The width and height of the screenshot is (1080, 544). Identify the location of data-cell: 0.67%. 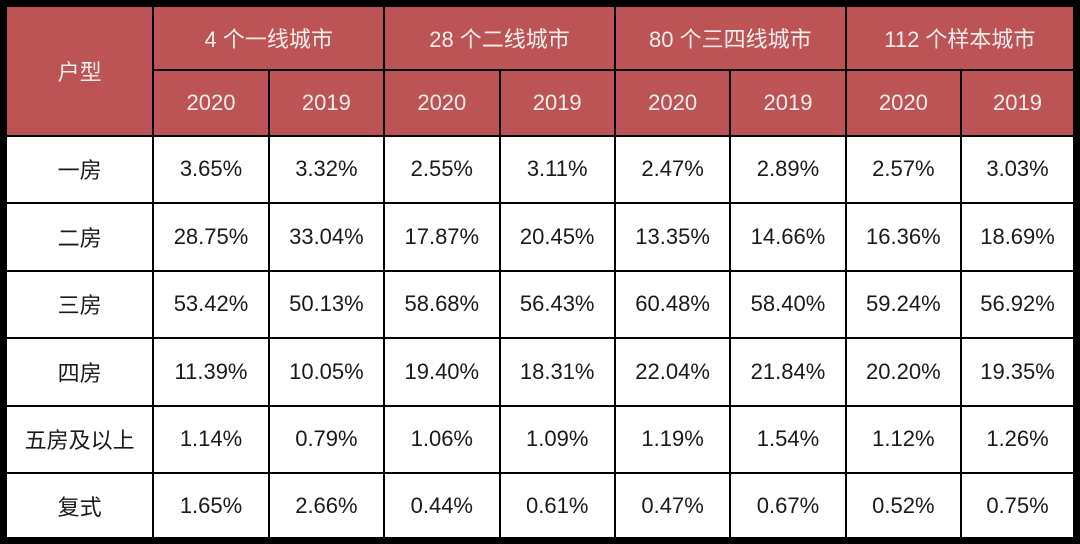
(788, 507).